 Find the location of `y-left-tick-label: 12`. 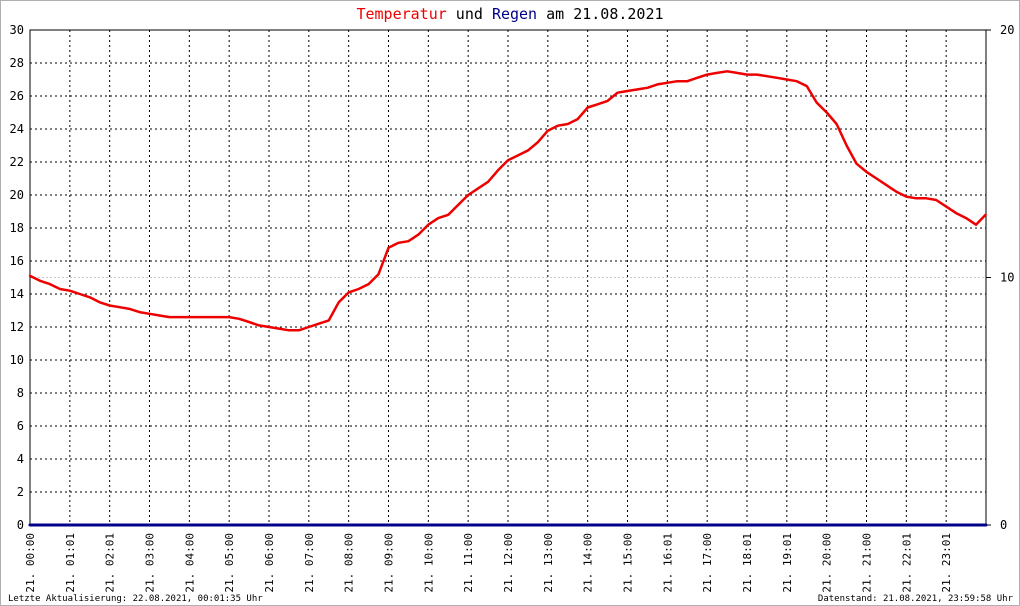

y-left-tick-label: 12 is located at coordinates (17, 327).